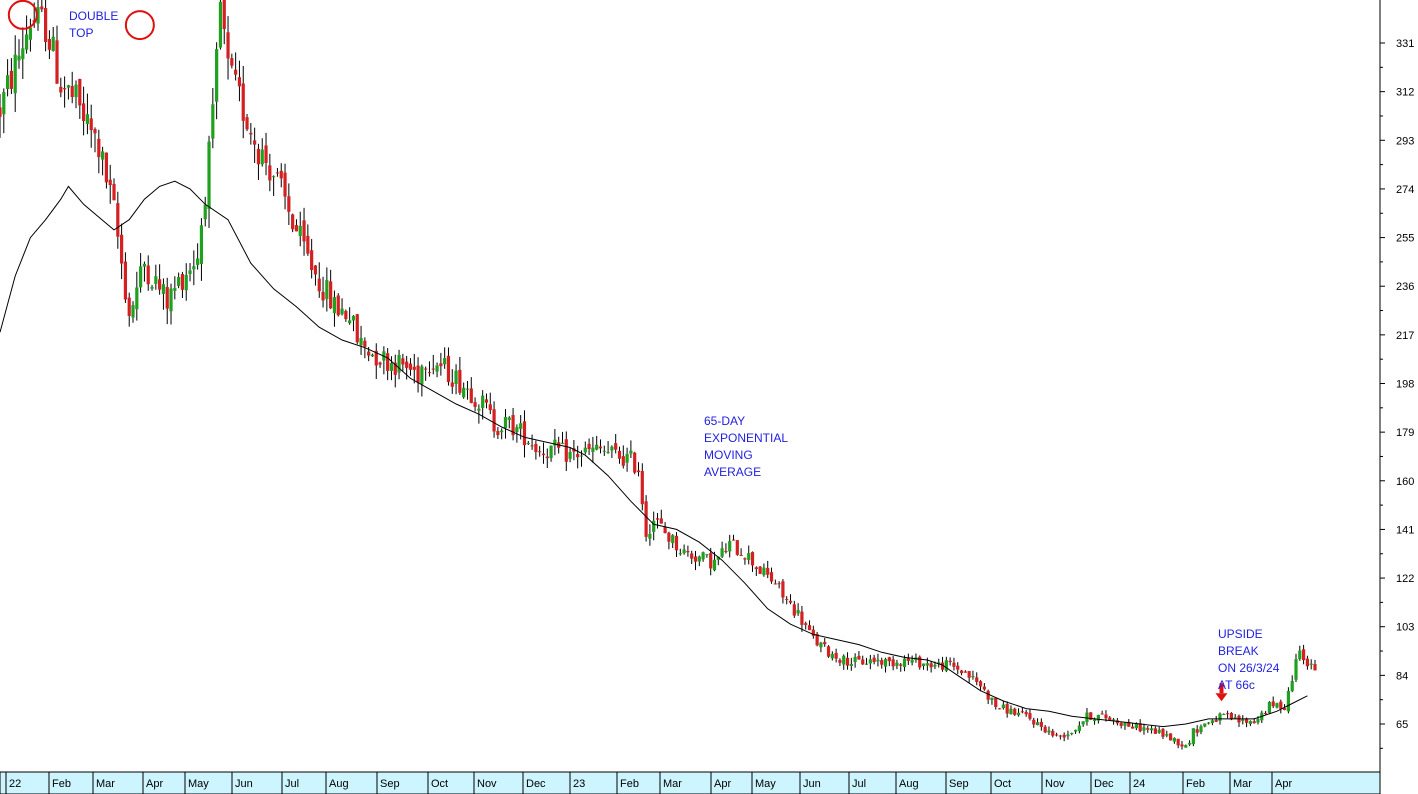 The height and width of the screenshot is (794, 1418). What do you see at coordinates (1139, 784) in the screenshot?
I see `x-tick-label: 24` at bounding box center [1139, 784].